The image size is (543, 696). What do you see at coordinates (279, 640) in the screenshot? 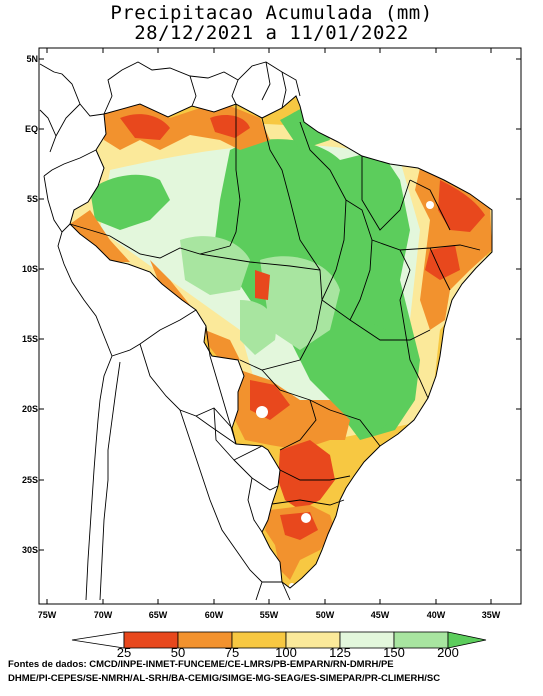
I see `colorbar` at bounding box center [279, 640].